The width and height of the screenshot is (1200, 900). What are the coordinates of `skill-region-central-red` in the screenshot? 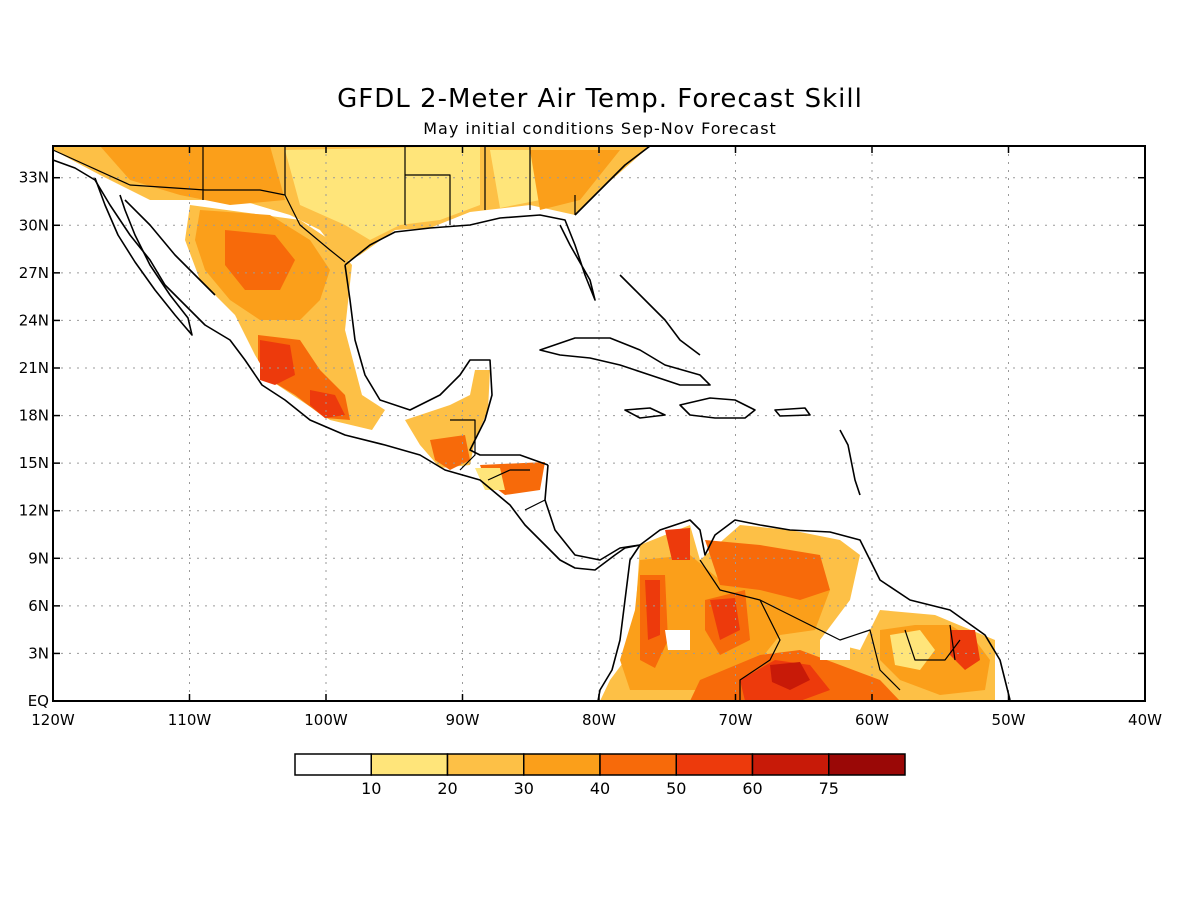 It's located at (725, 619).